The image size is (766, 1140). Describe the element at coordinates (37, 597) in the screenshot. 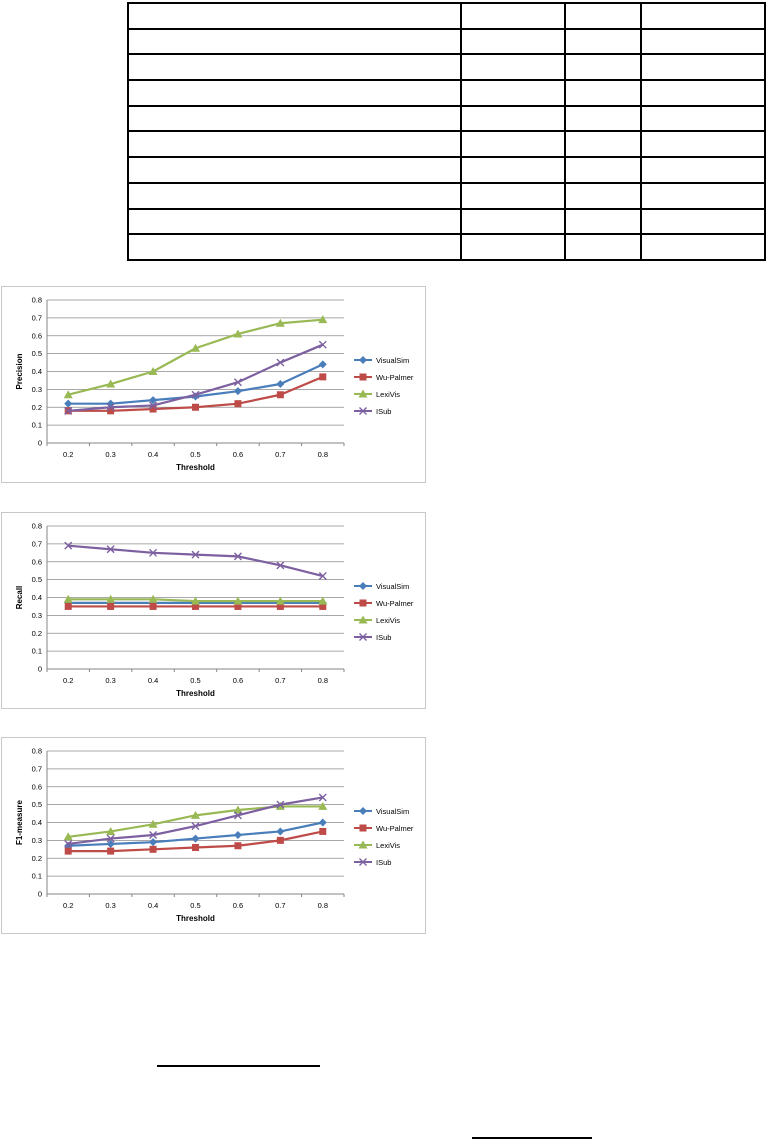

I see `y-tick-label: 0.4` at that location.